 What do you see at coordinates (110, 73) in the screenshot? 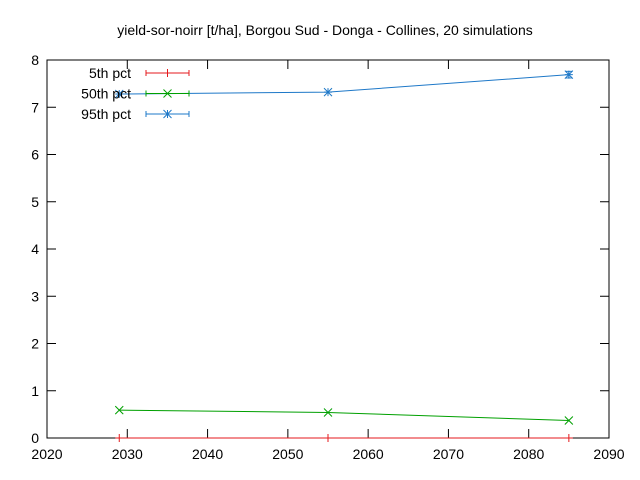
I see `legend-label: 5th pct` at bounding box center [110, 73].